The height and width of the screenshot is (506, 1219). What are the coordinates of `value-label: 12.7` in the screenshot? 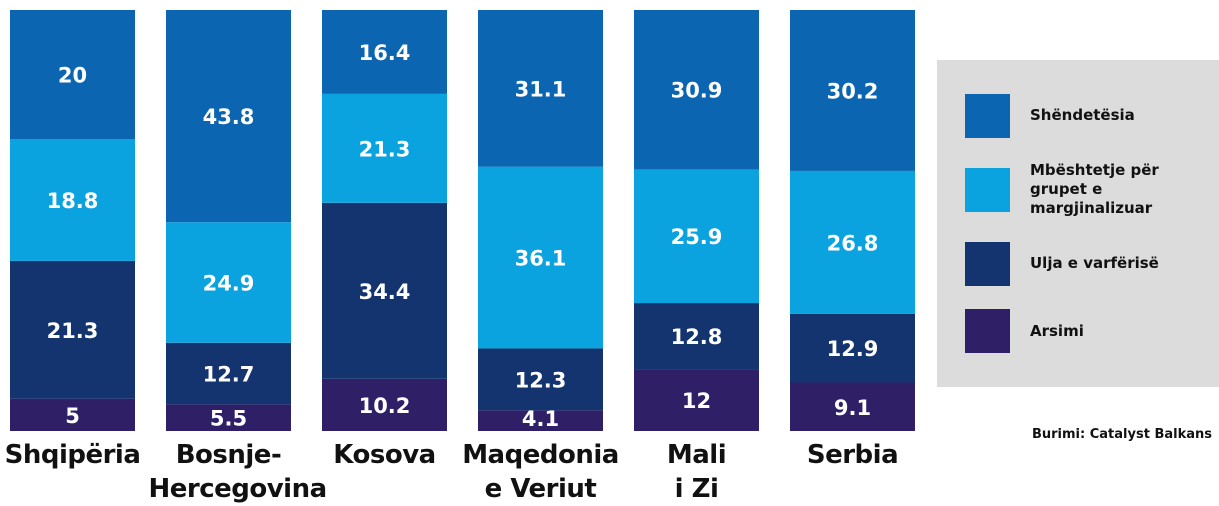 It's located at (229, 375).